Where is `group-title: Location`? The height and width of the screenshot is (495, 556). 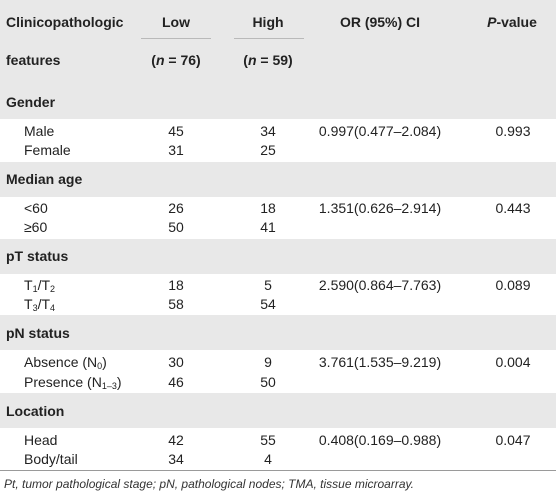
group-title: Location is located at coordinates (35, 411).